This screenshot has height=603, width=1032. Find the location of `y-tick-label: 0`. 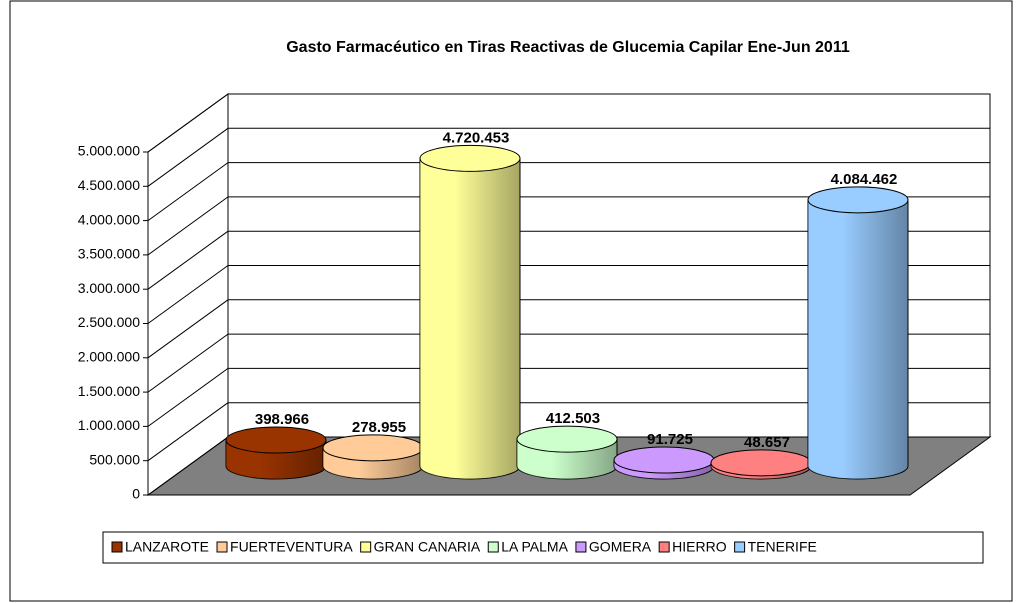

y-tick-label: 0 is located at coordinates (136, 494).